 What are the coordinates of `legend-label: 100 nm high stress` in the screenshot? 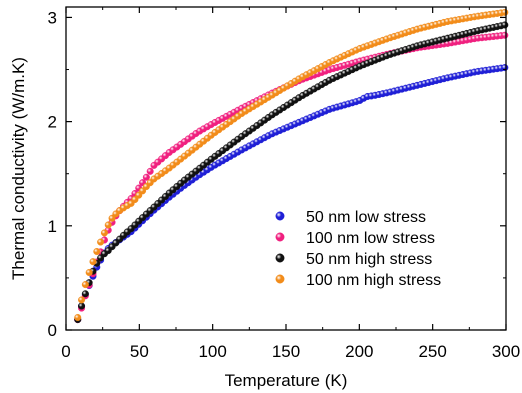 It's located at (373, 280).